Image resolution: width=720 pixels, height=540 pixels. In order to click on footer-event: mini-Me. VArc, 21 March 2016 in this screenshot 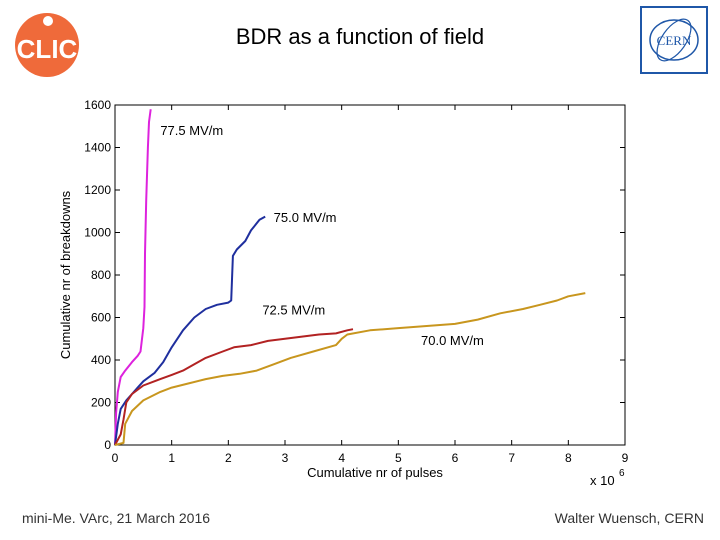, I will do `click(116, 518)`.